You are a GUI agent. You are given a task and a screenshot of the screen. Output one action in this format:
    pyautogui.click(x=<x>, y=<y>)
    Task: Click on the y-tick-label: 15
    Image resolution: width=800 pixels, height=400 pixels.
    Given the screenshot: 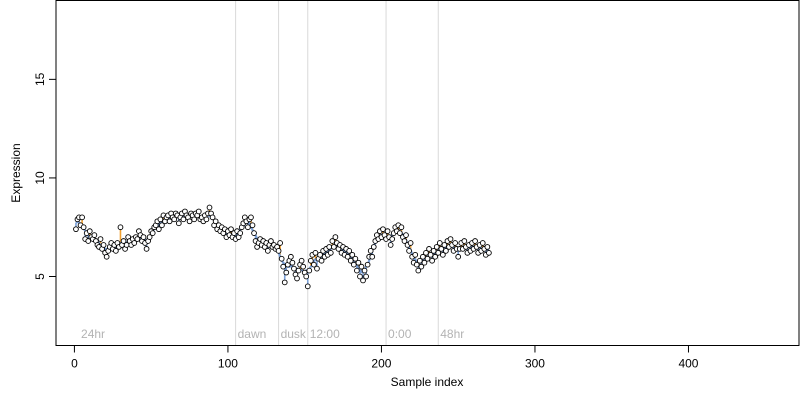 What is the action you would take?
    pyautogui.click(x=40, y=79)
    